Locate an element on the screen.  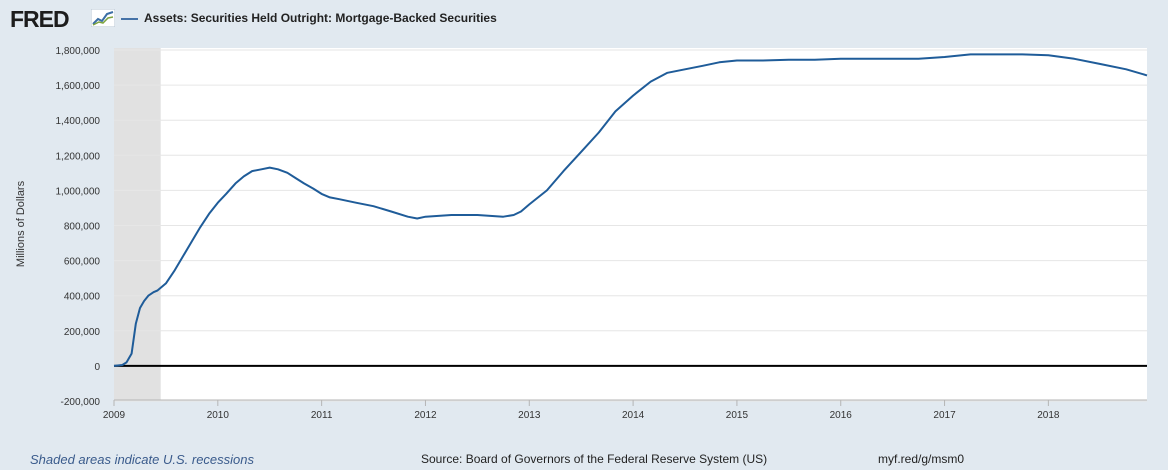
x-tick-label: 2009 is located at coordinates (114, 415).